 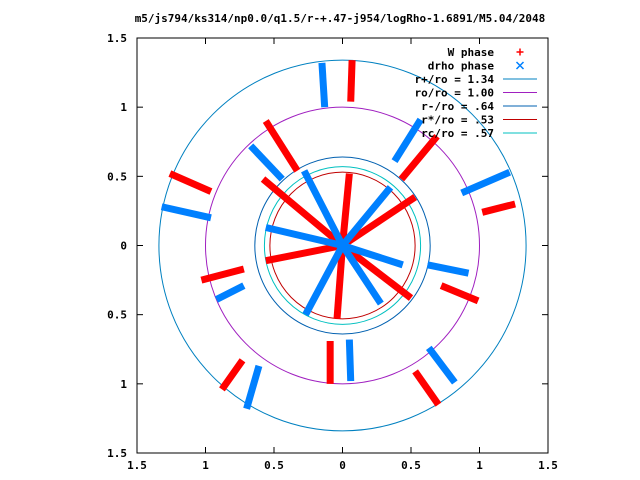 I want to click on y-tick-label-3: 0, so click(x=123, y=246).